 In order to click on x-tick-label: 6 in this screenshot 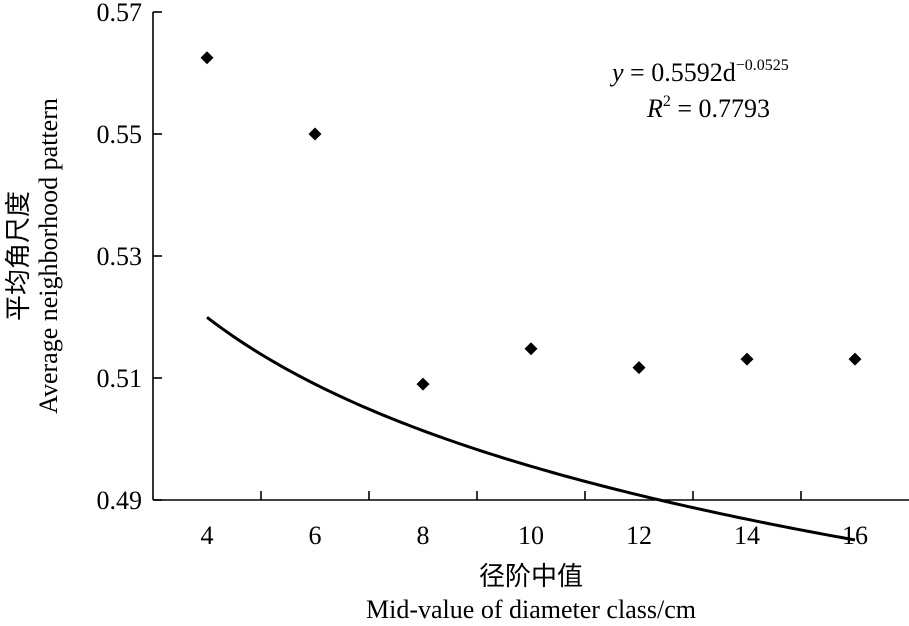, I will do `click(315, 535)`.